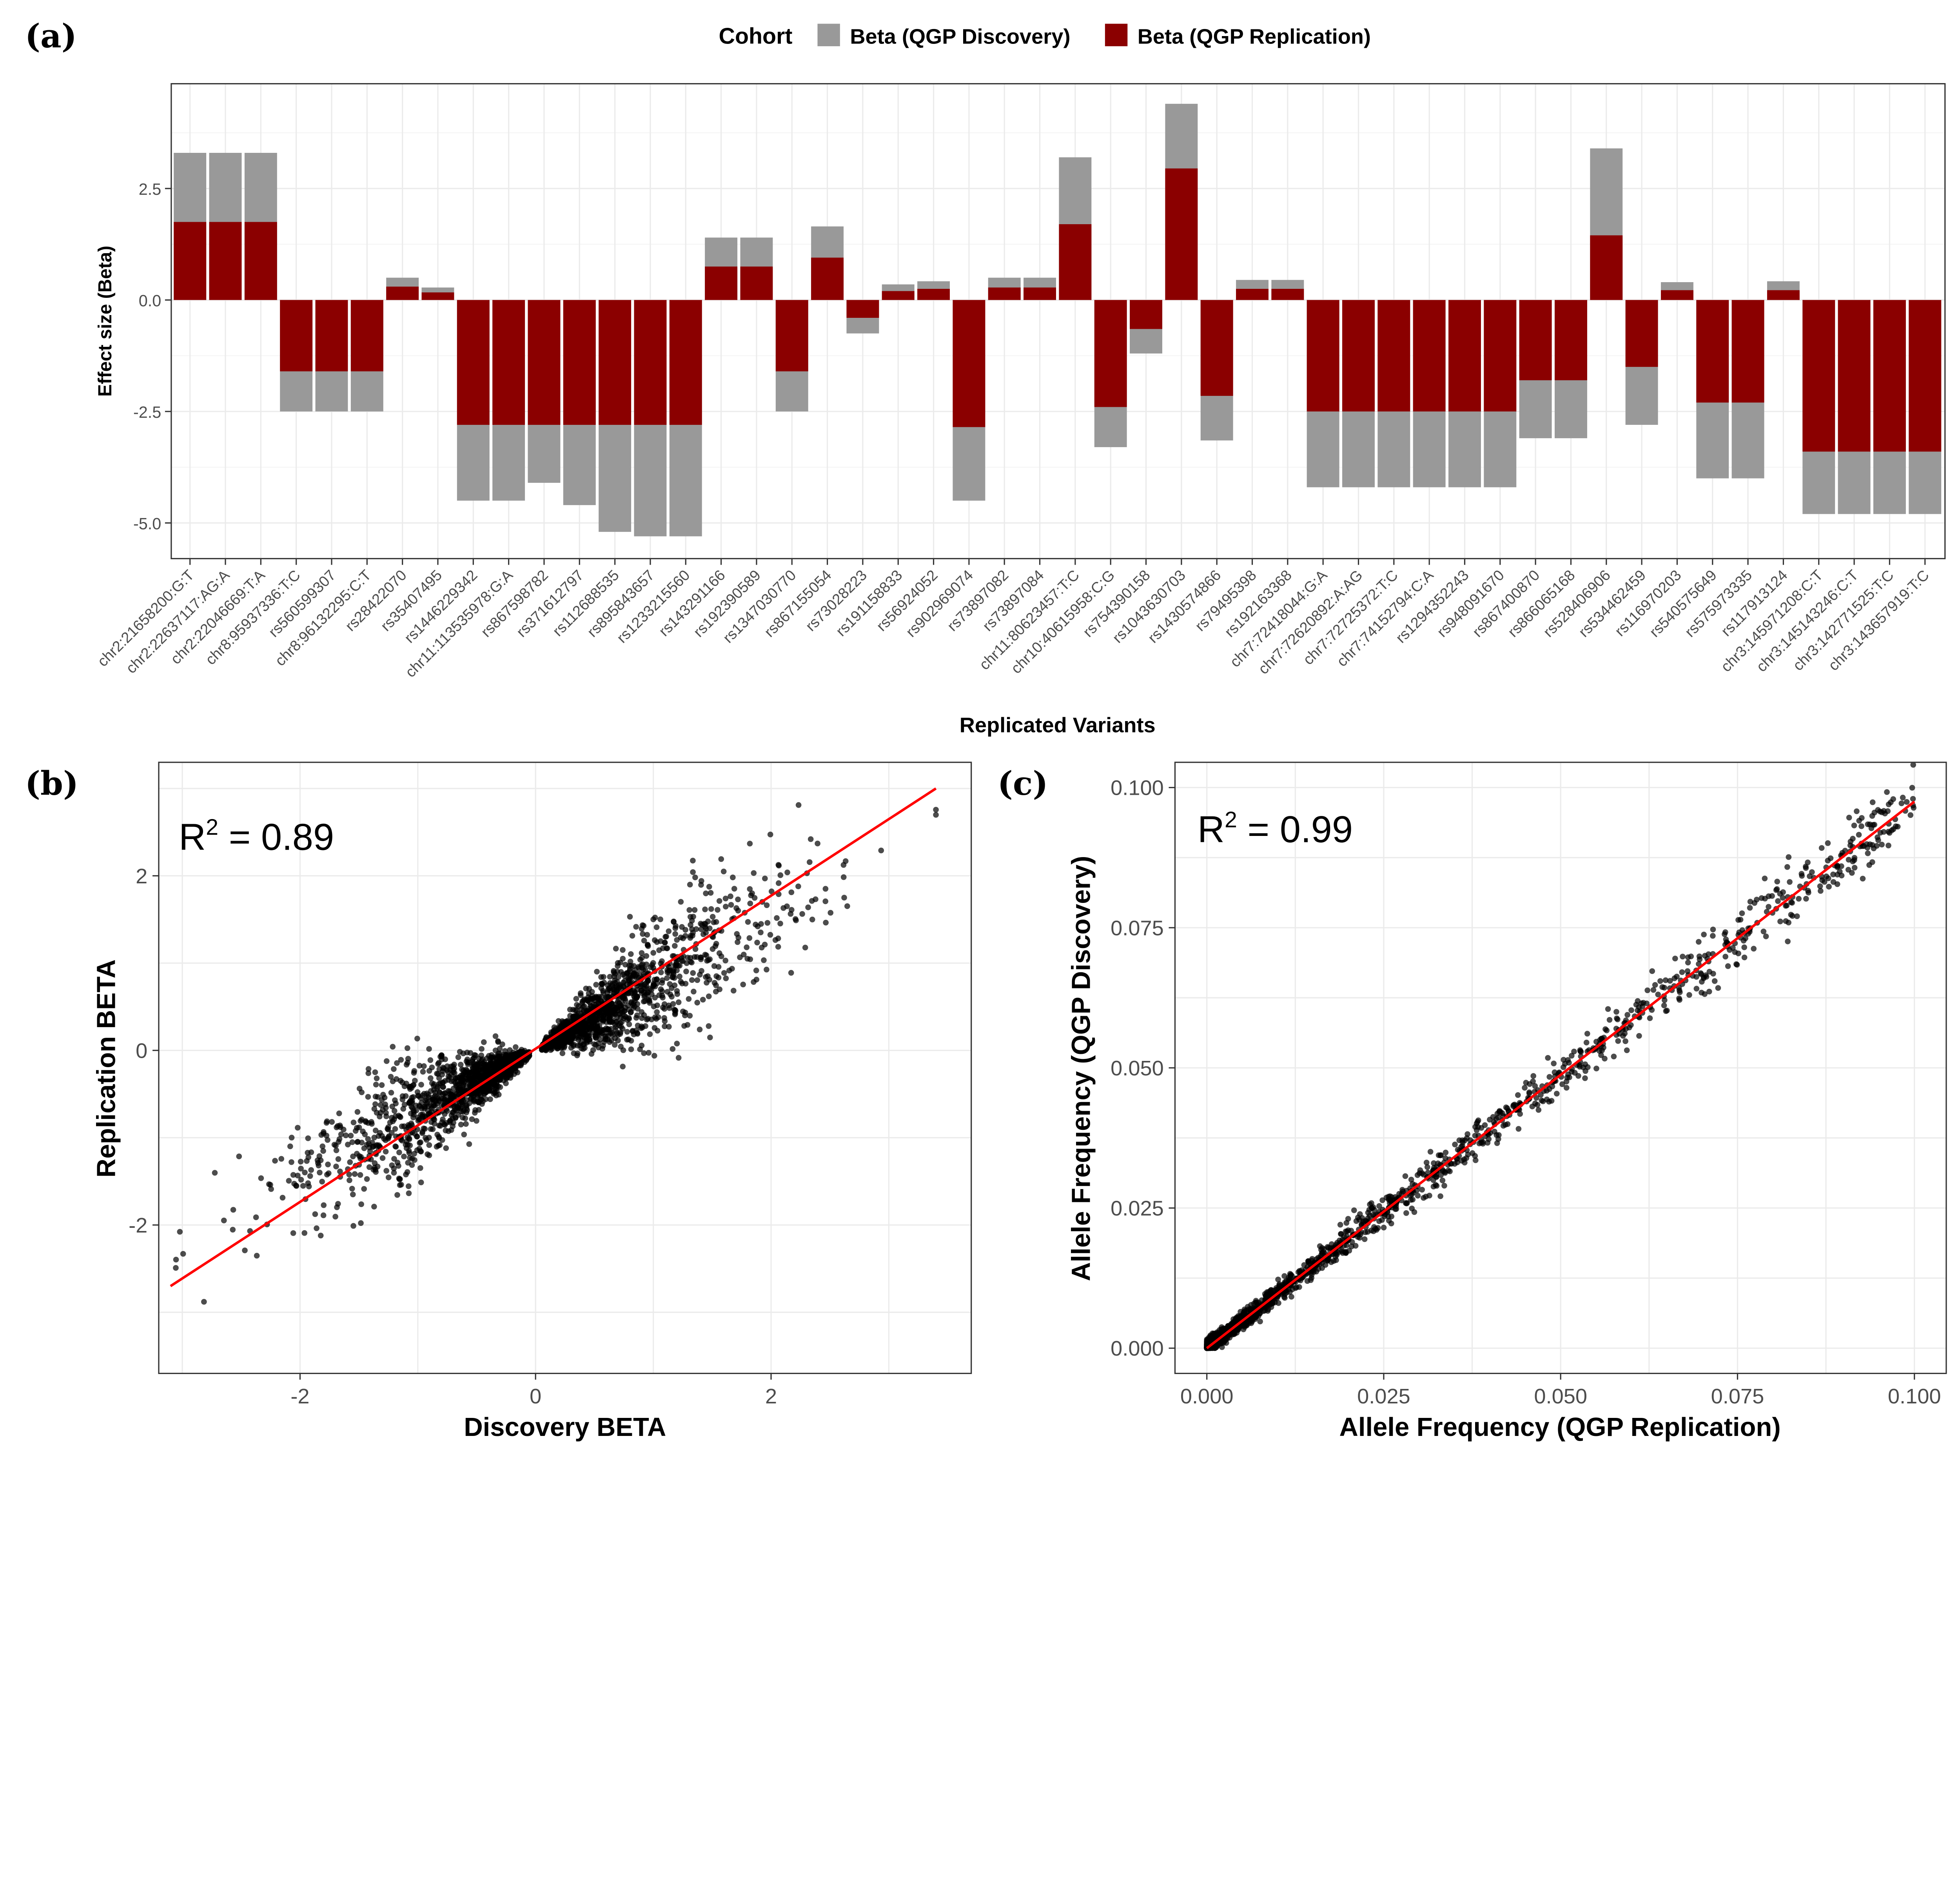 Image resolution: width=1960 pixels, height=1878 pixels. Describe the element at coordinates (1211, 829) in the screenshot. I see `r-squared-c-prefix: R` at that location.